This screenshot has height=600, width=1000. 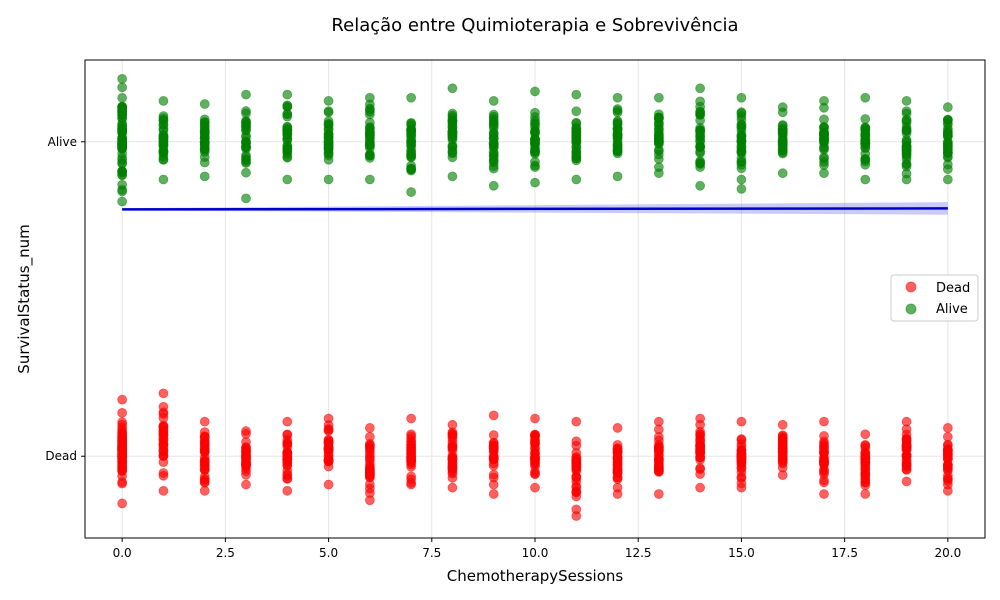 I want to click on x-tick-label-4: 10.0, so click(x=535, y=553).